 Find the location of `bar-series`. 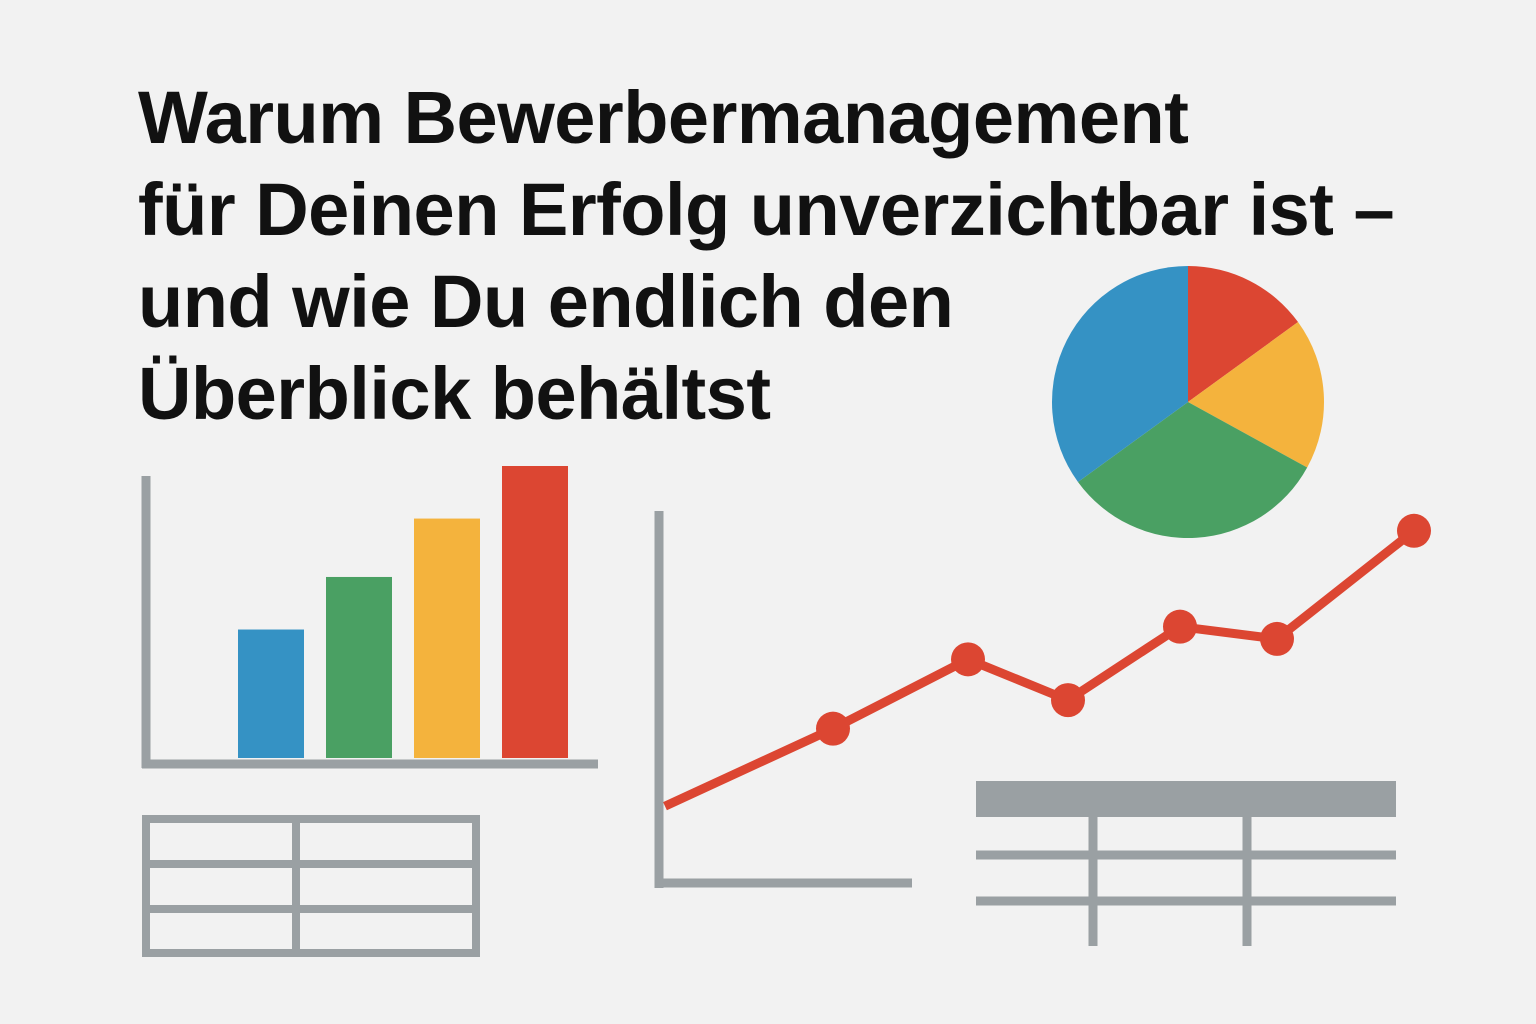

bar-series is located at coordinates (403, 612).